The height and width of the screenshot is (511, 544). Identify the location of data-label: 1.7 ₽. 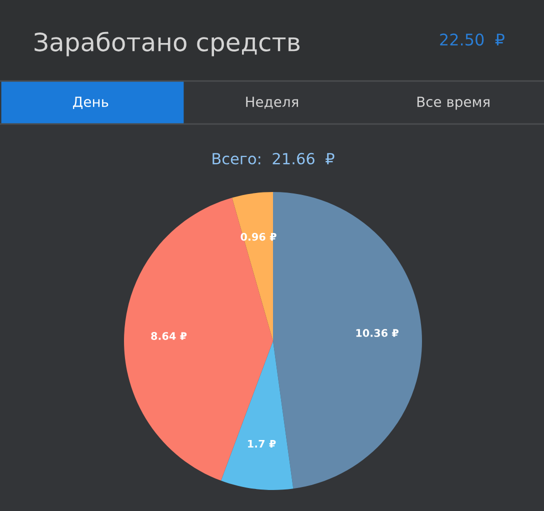
(262, 444).